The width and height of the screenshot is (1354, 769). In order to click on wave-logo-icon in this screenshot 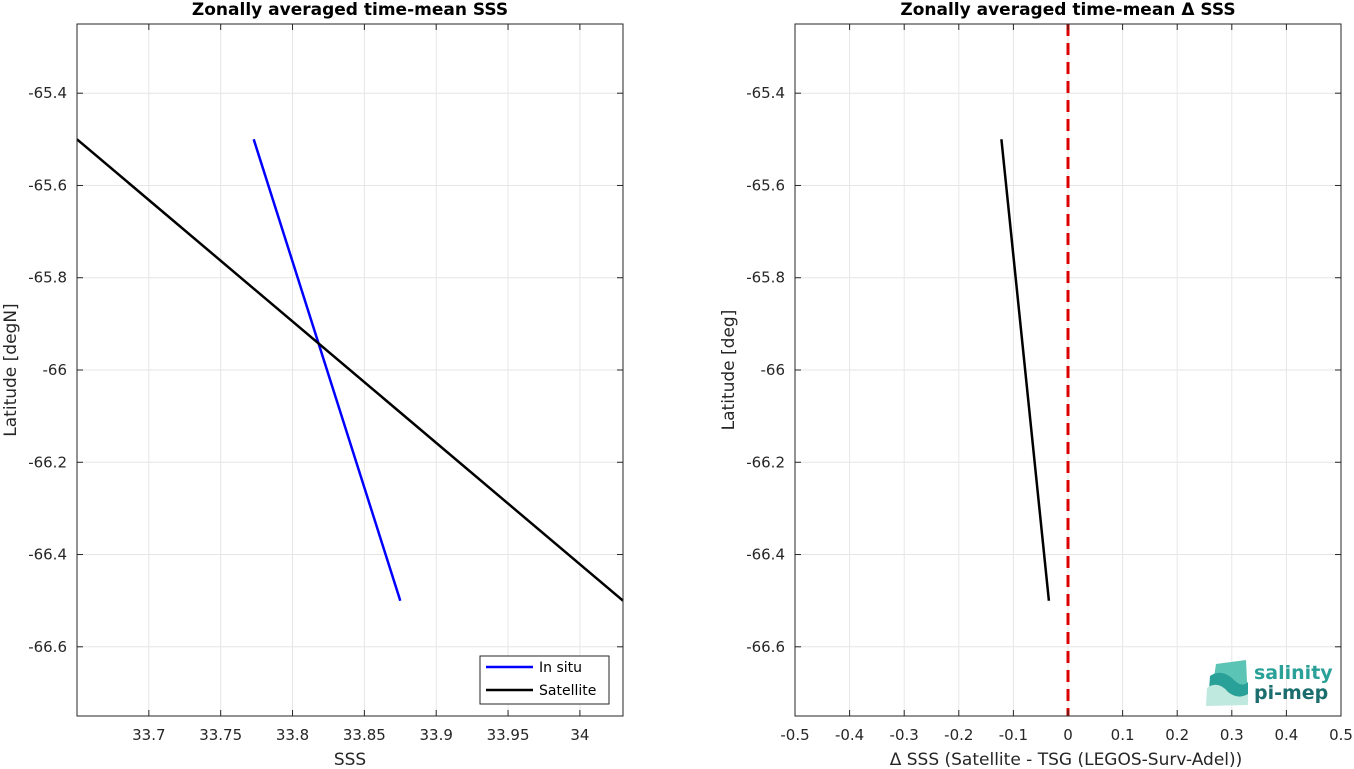, I will do `click(1227, 683)`.